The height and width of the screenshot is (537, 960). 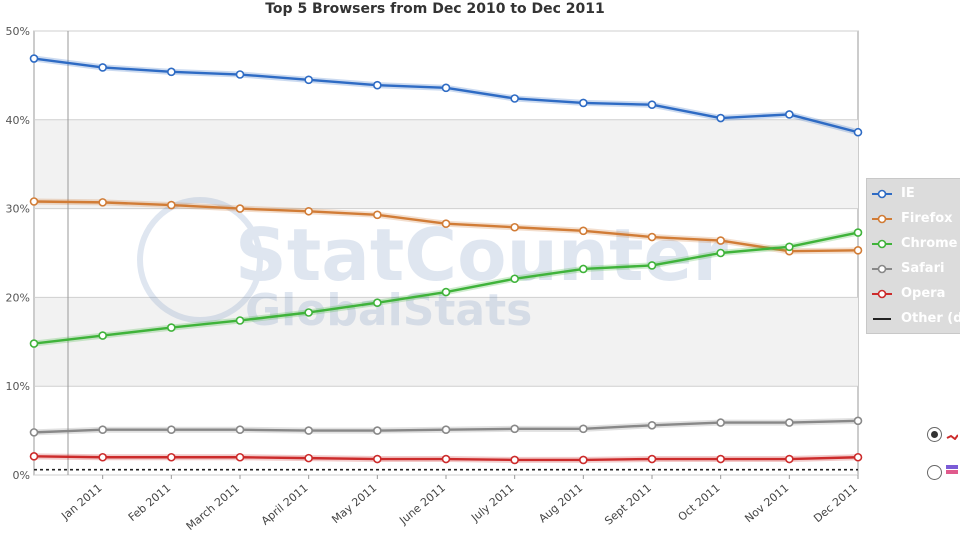 What do you see at coordinates (882, 194) in the screenshot?
I see `legend-swatch-ie` at bounding box center [882, 194].